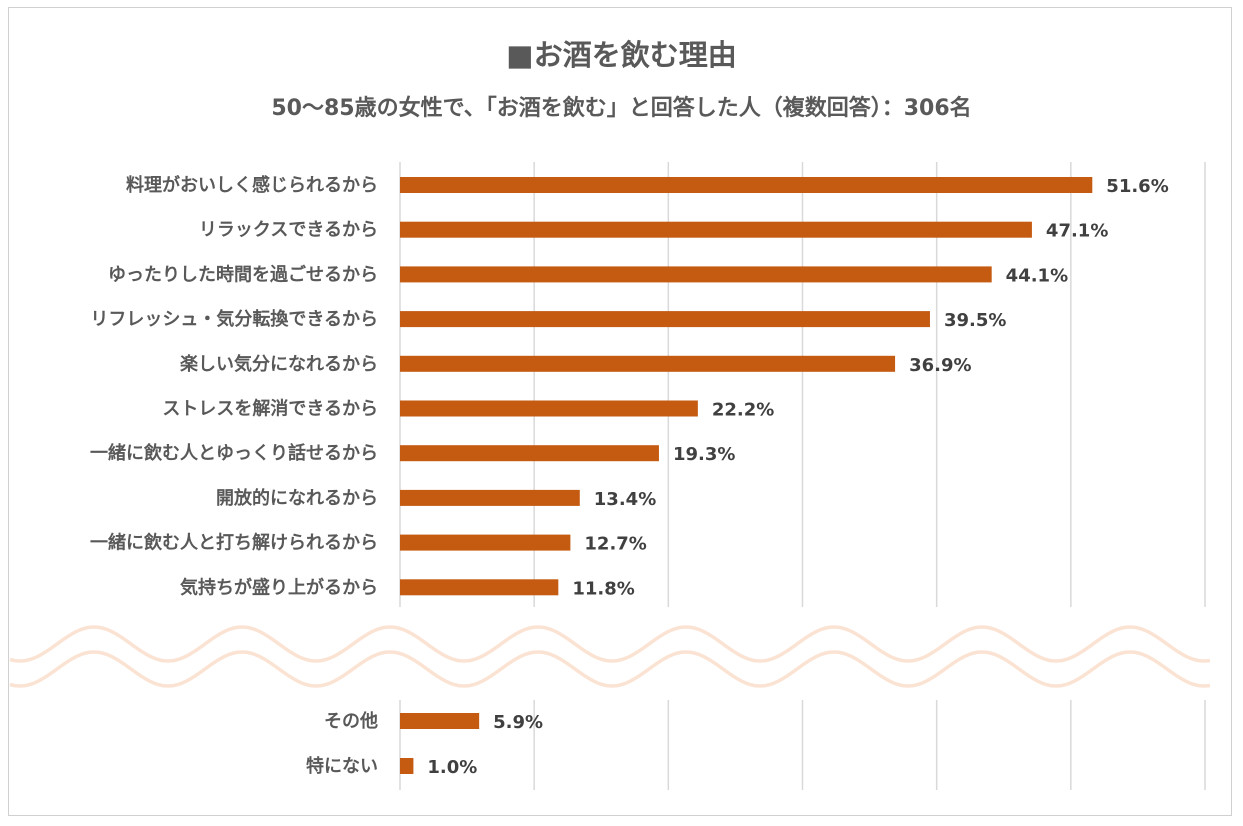 The height and width of the screenshot is (826, 1243). What do you see at coordinates (234, 543) in the screenshot?
I see `category-label: 一緒に飲む人と打ち解けられるから` at bounding box center [234, 543].